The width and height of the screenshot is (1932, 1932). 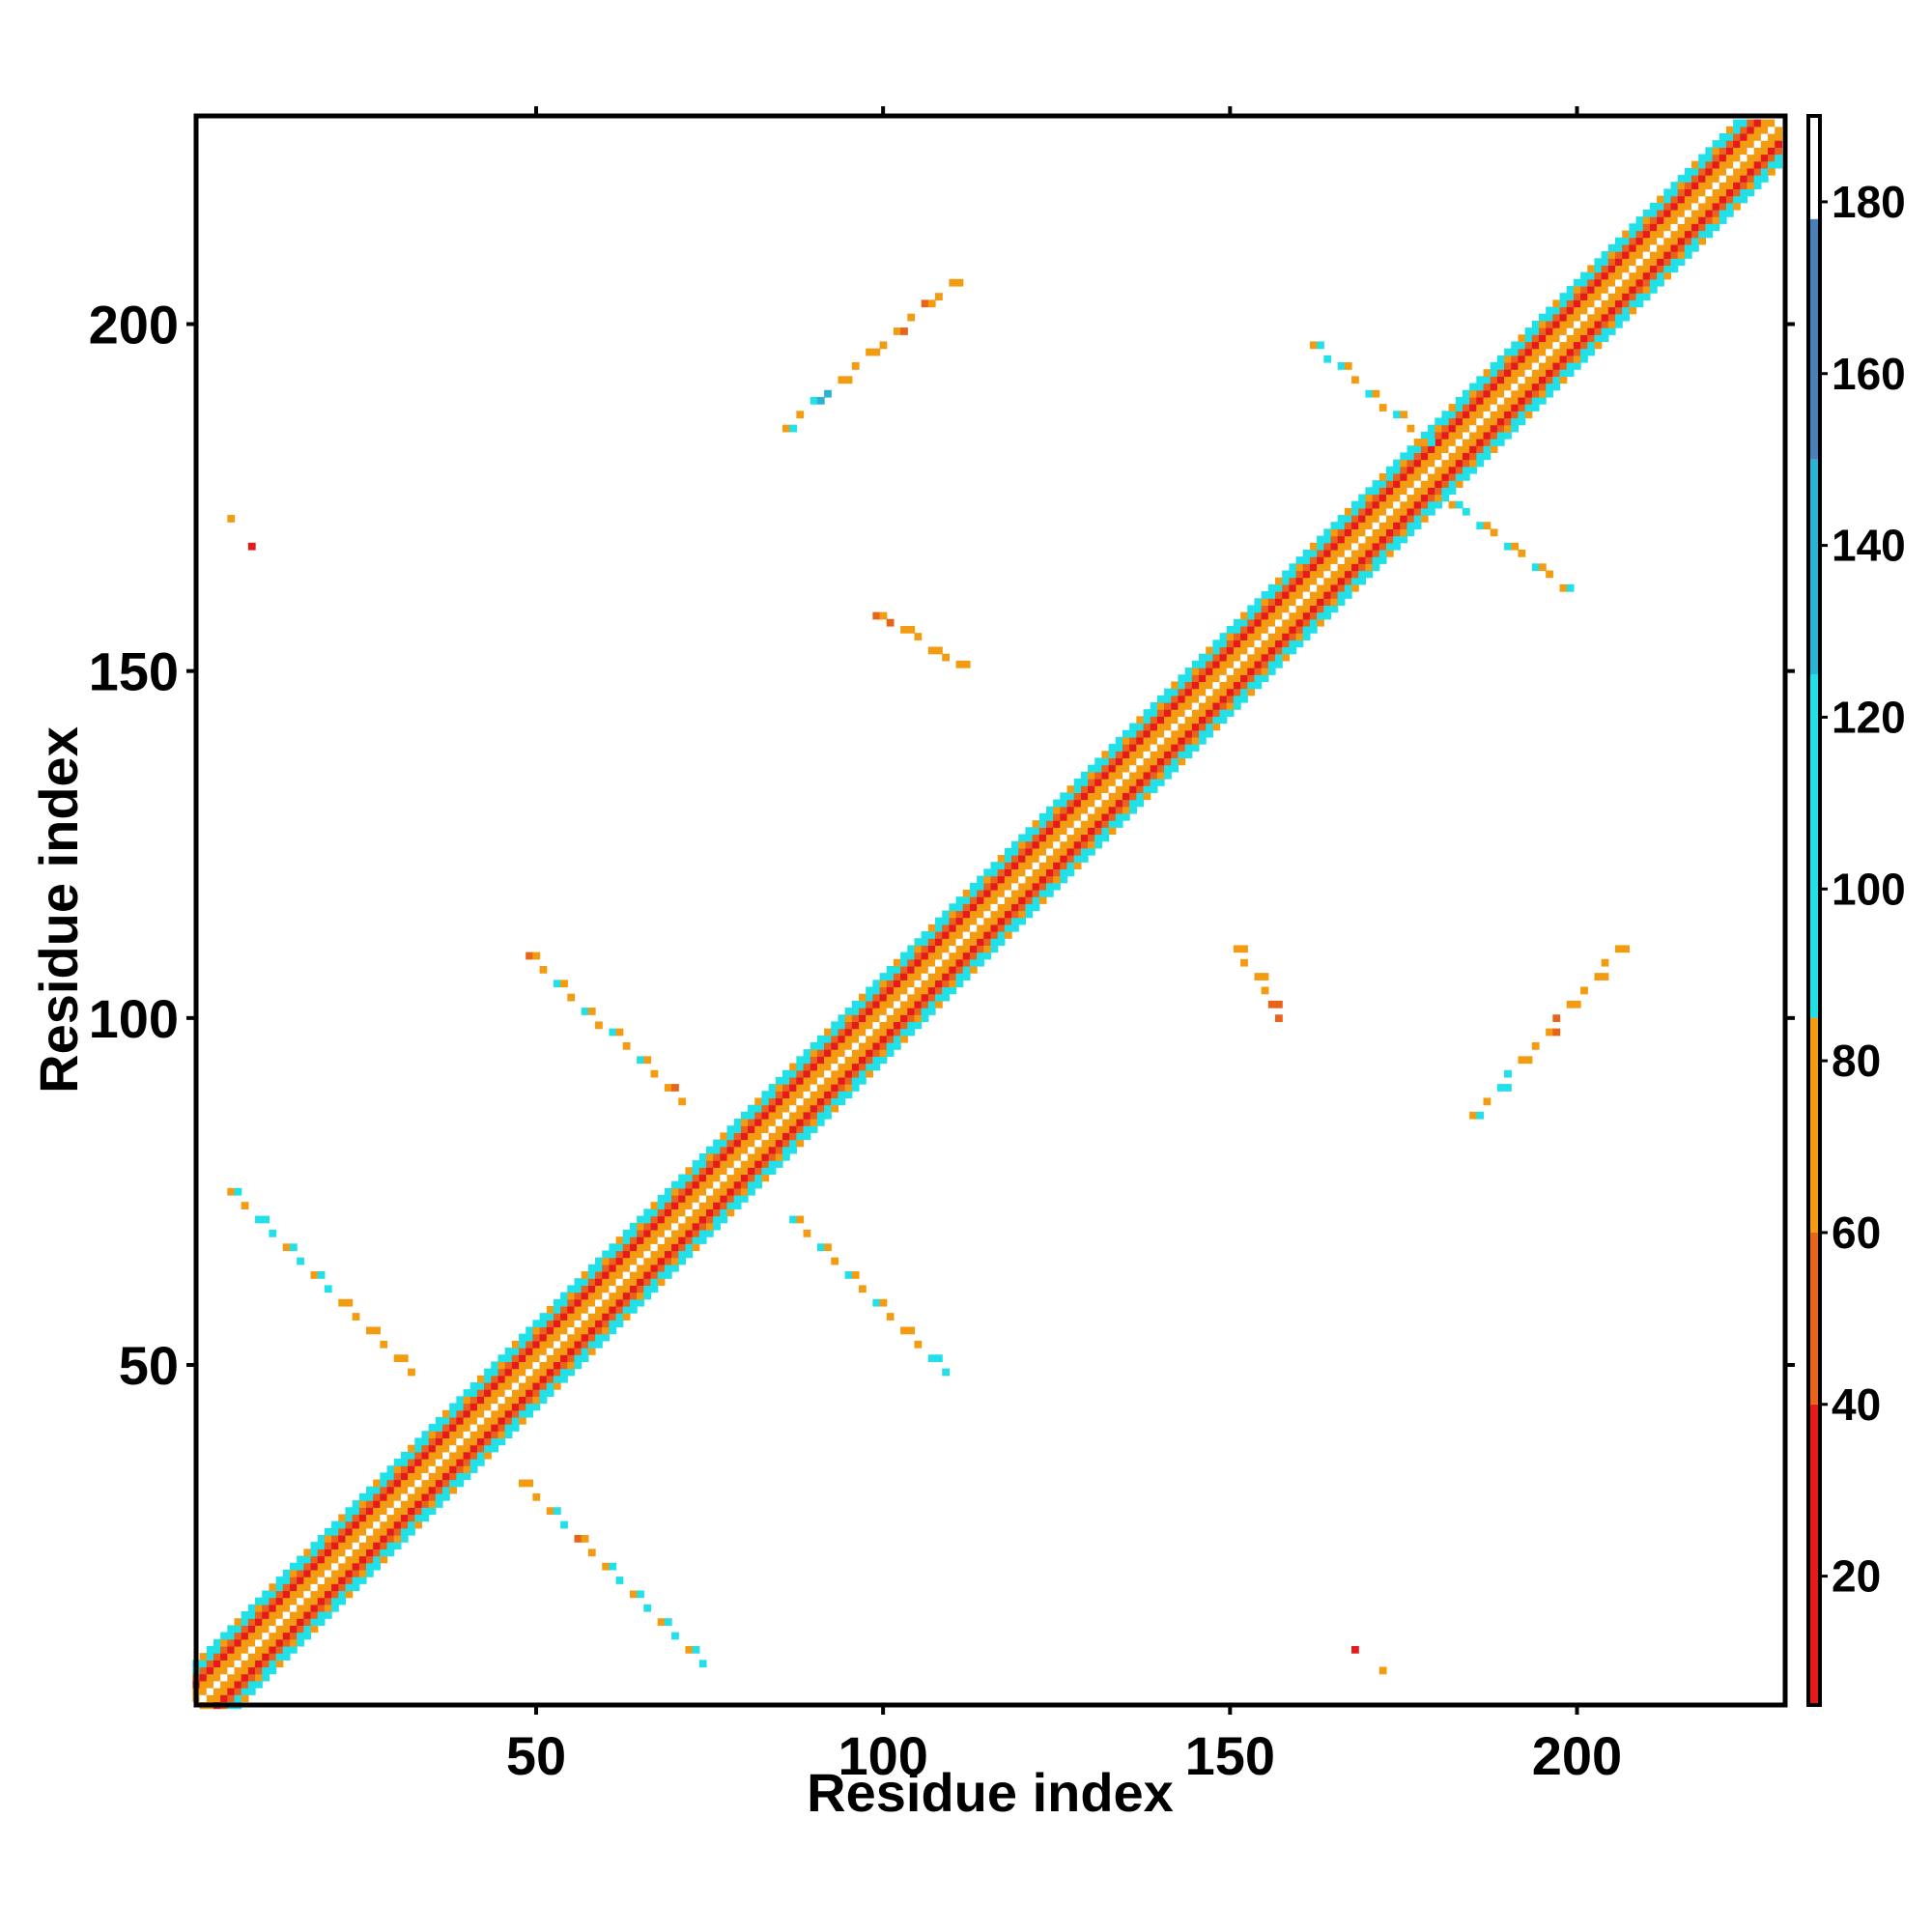 I want to click on x-tick-label: 100, so click(x=882, y=1755).